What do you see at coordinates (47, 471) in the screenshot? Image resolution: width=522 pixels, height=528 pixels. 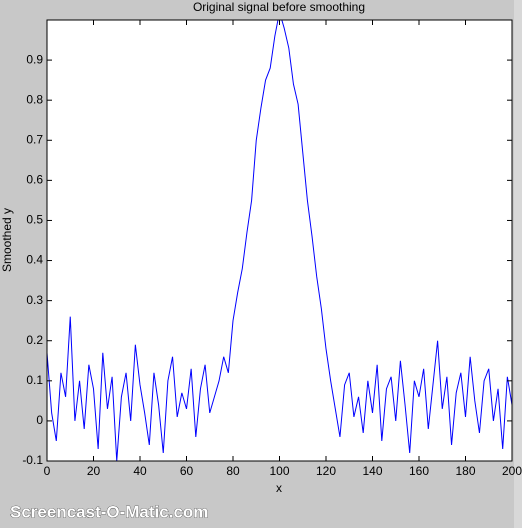 I see `x-tick-label: 0` at bounding box center [47, 471].